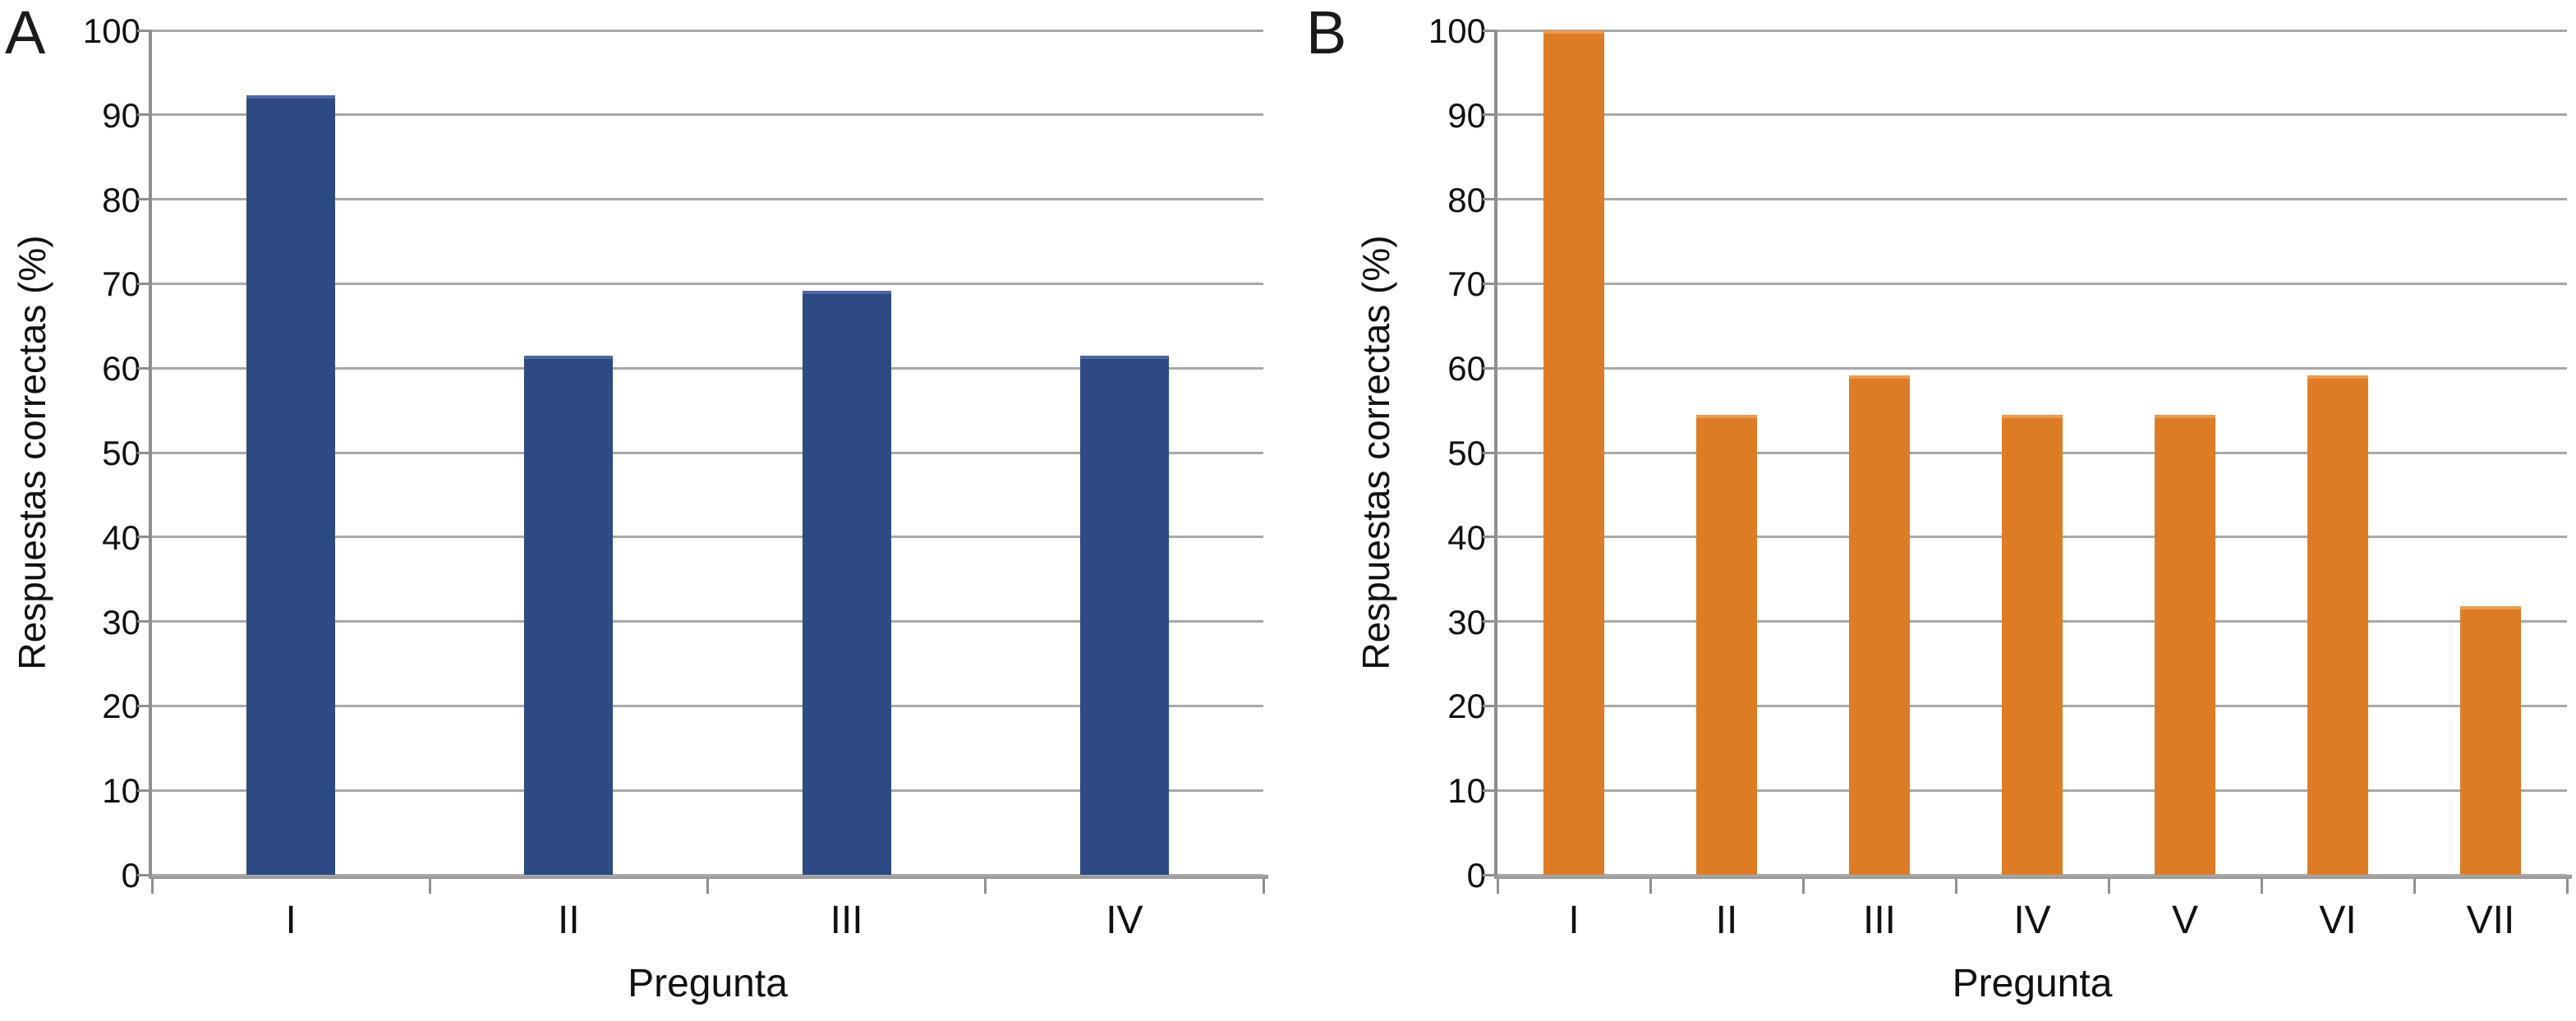 This screenshot has width=2576, height=1021. What do you see at coordinates (121, 115) in the screenshot?
I see `y-tick-label-90: 90` at bounding box center [121, 115].